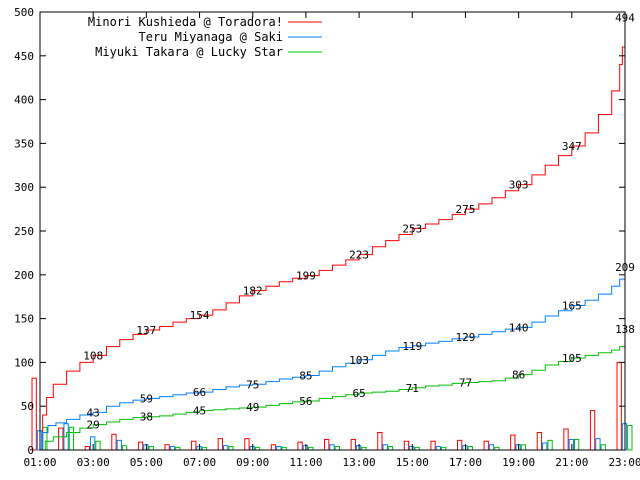 This screenshot has height=480, width=640. I want to click on x-tick-label: 05:00, so click(146, 462).